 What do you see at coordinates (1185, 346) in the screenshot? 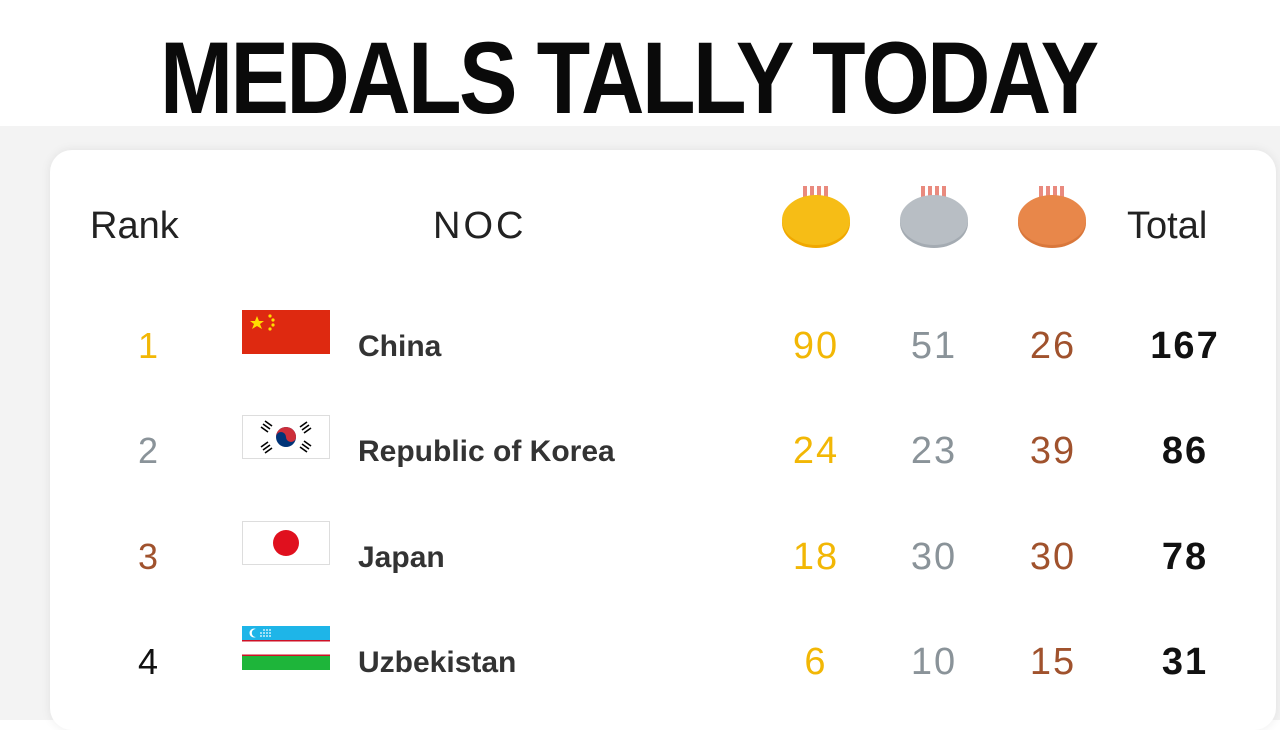
I see `total-count: 167` at bounding box center [1185, 346].